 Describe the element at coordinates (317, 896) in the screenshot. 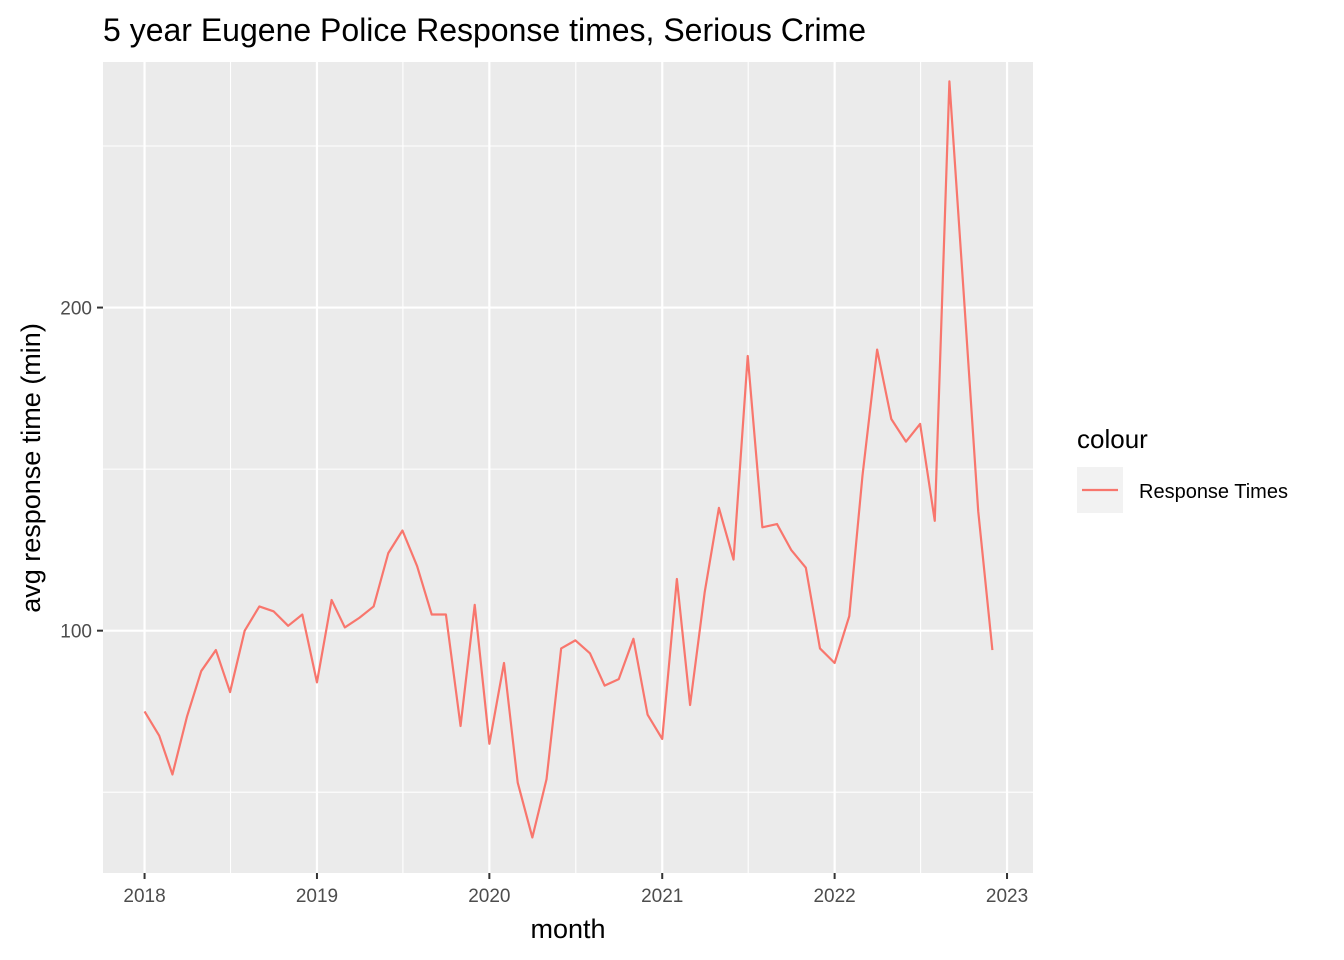

I see `x-tick-label: 2019` at that location.